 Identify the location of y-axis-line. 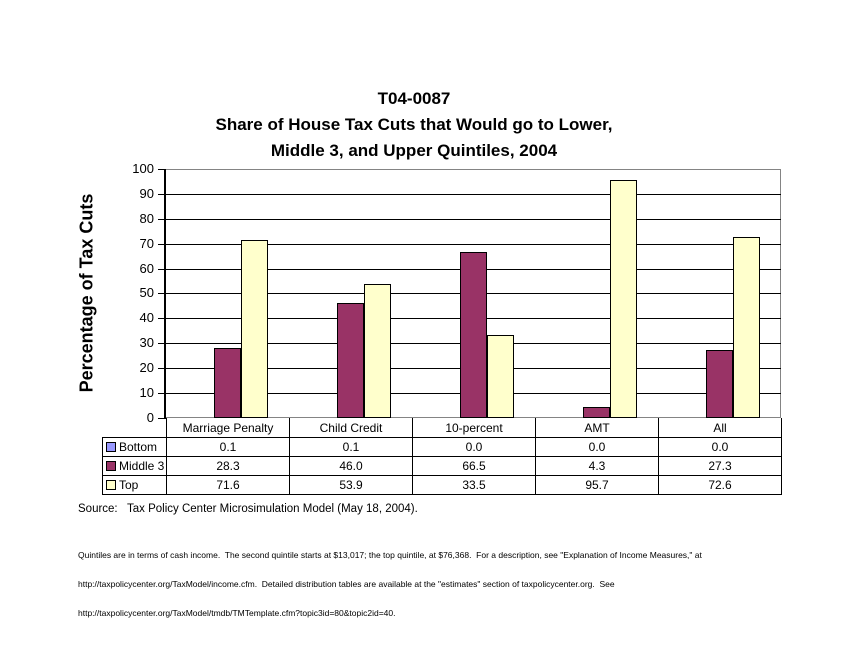
(165, 294).